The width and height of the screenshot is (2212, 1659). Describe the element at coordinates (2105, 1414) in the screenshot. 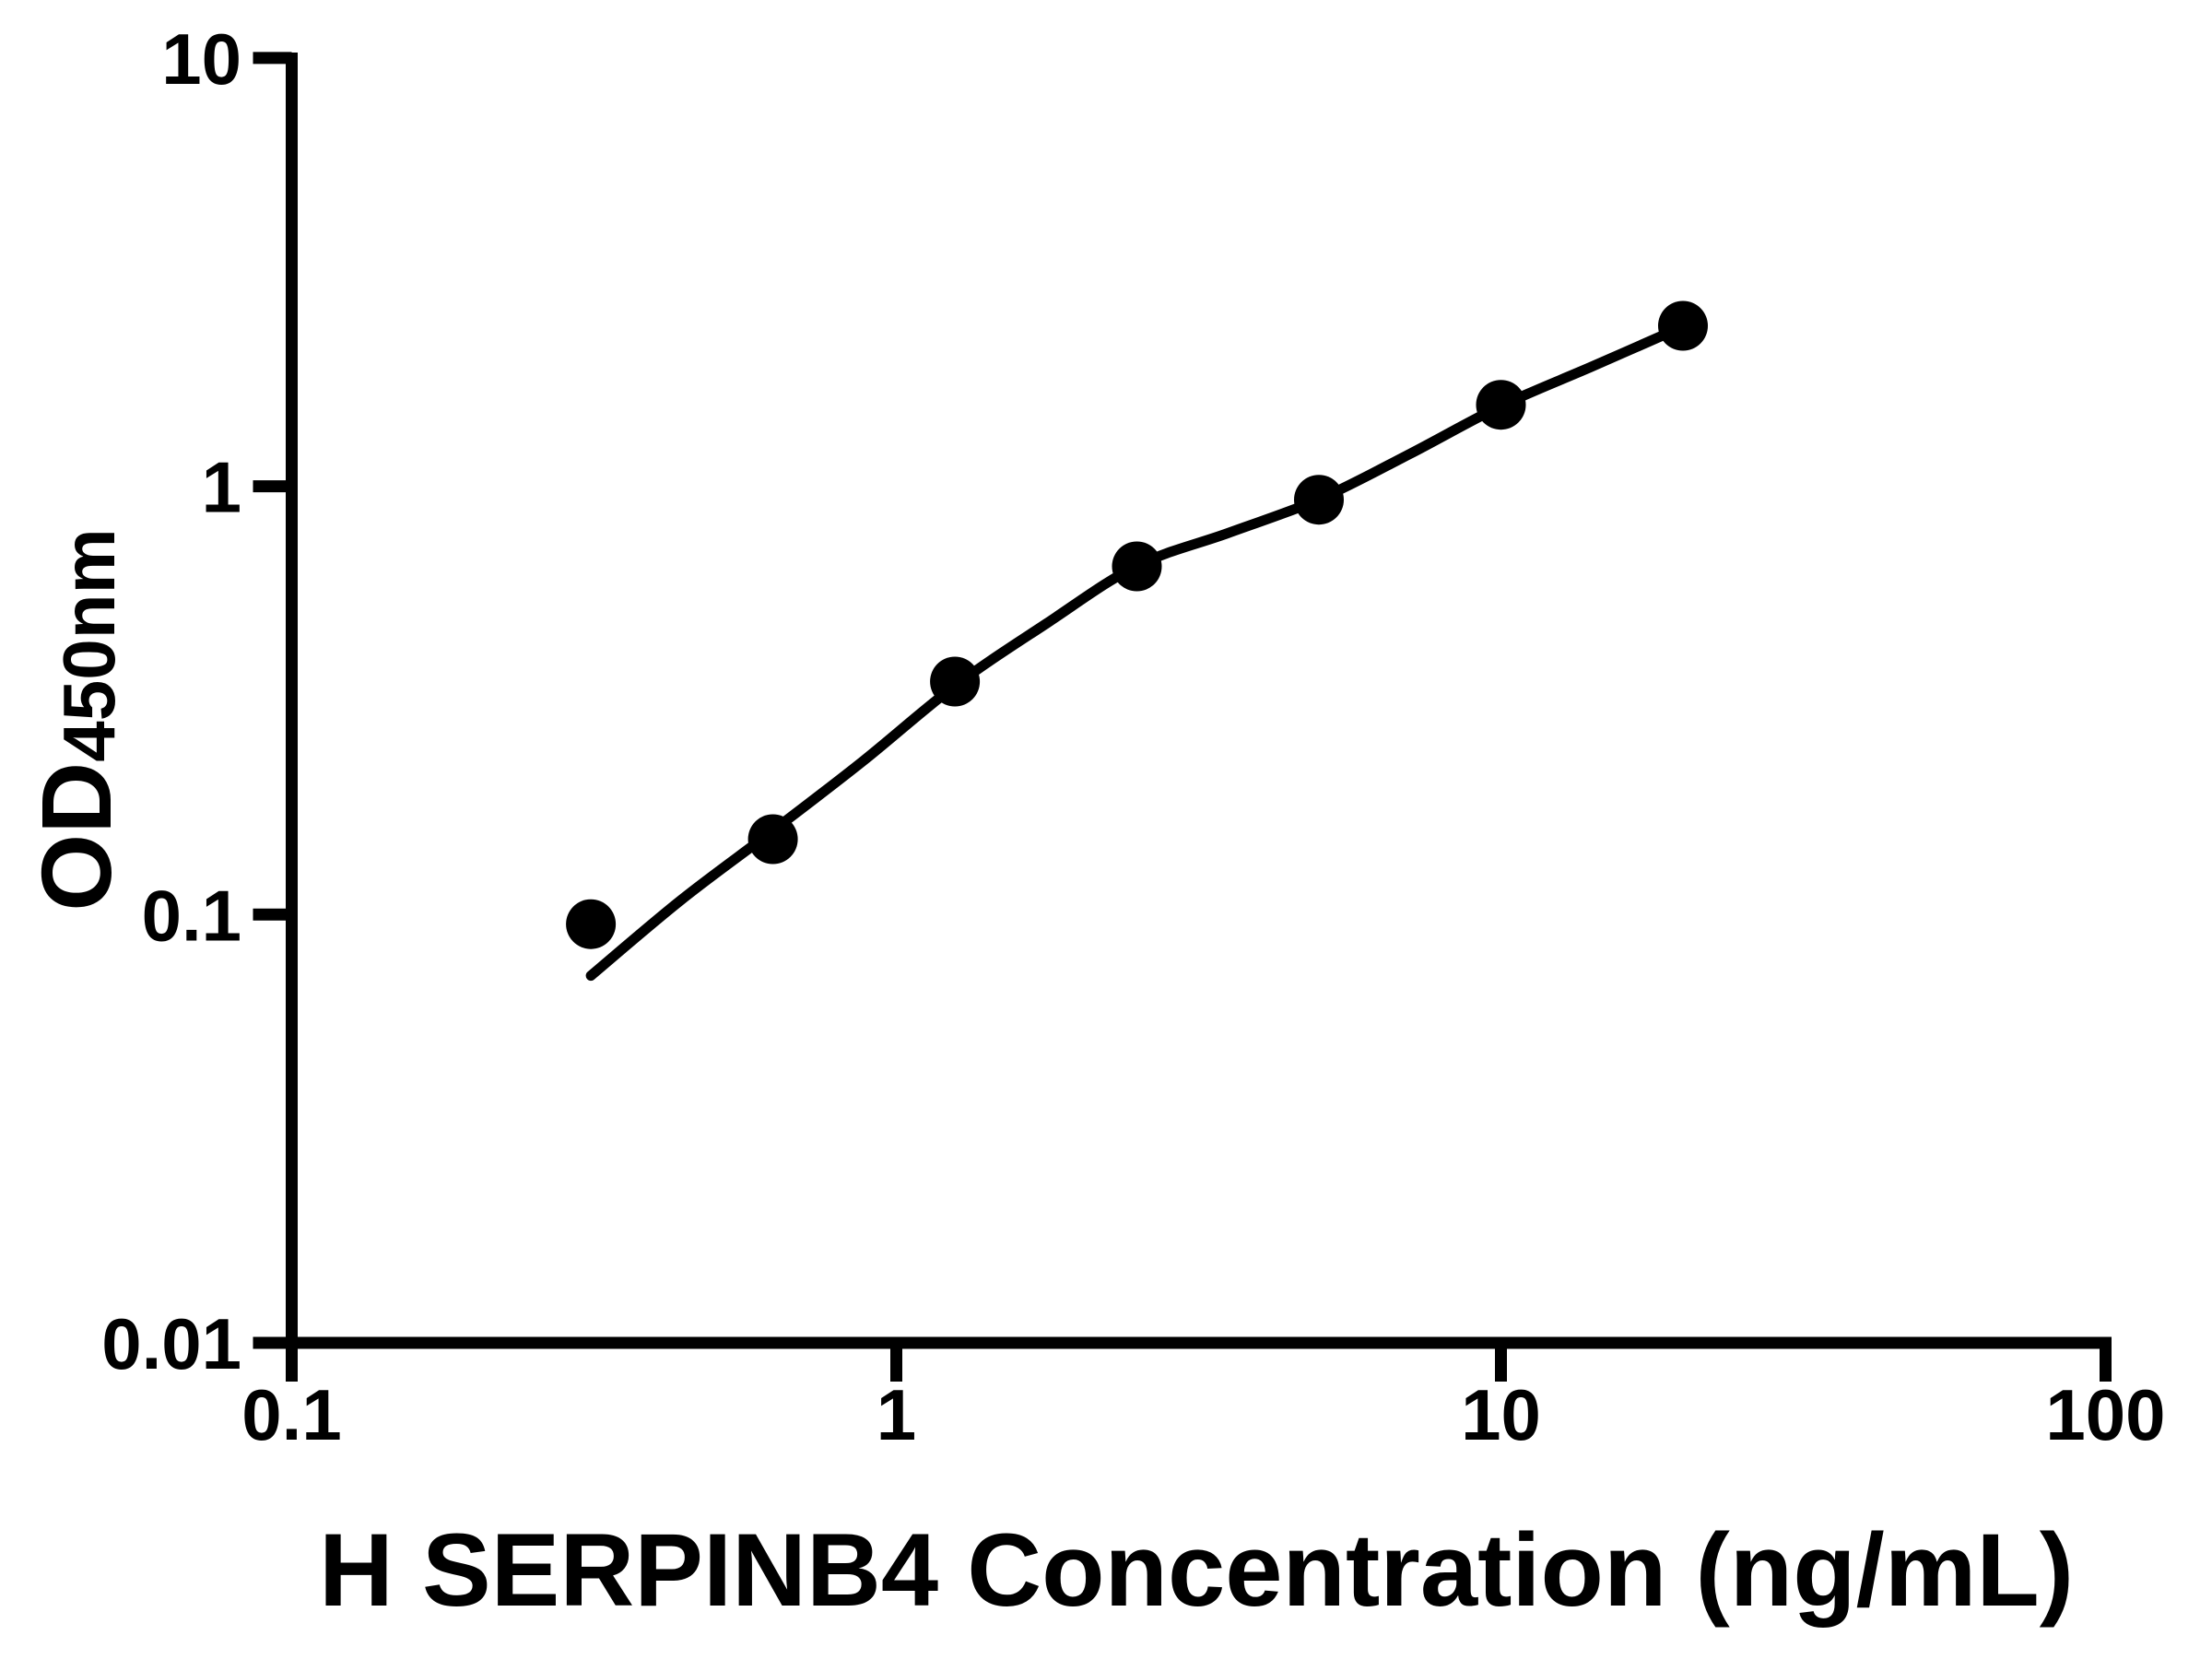

I see `x-tick-label-100: 100` at that location.